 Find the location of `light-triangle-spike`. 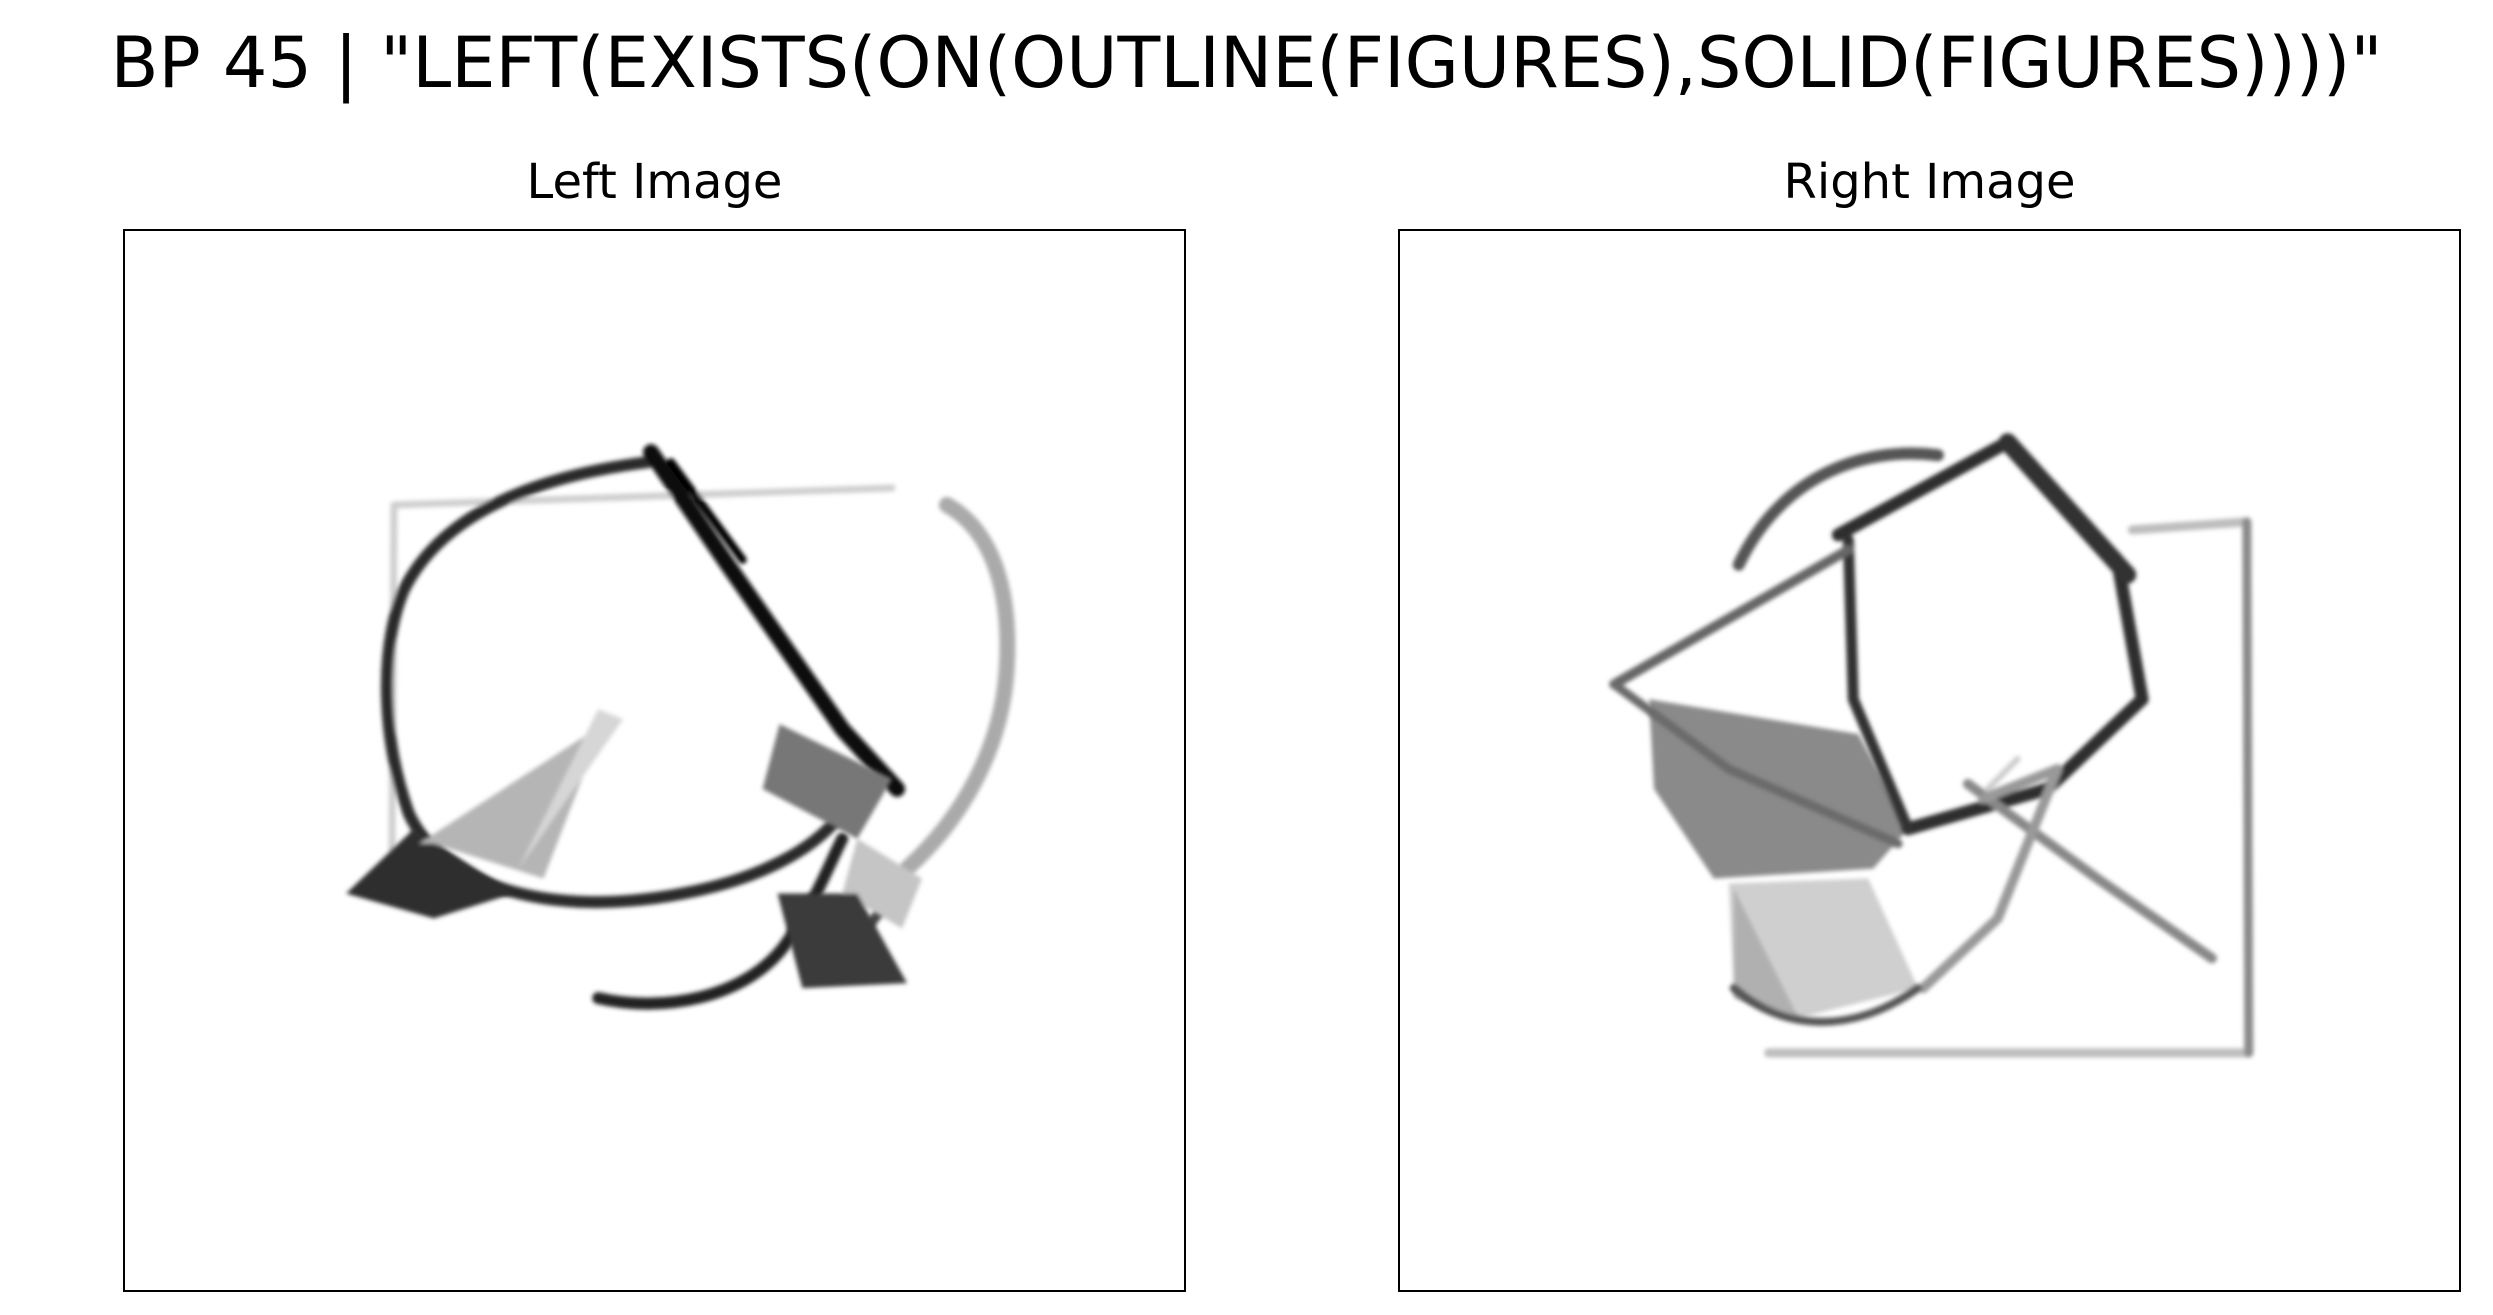

light-triangle-spike is located at coordinates (511, 801).